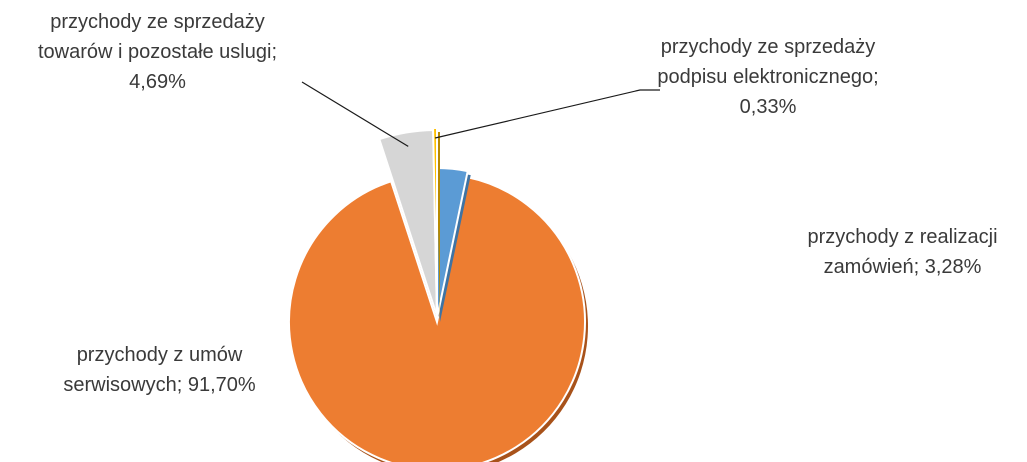 This screenshot has width=1027, height=462. I want to click on slice-podpis-elektroniczny, so click(435, 222).